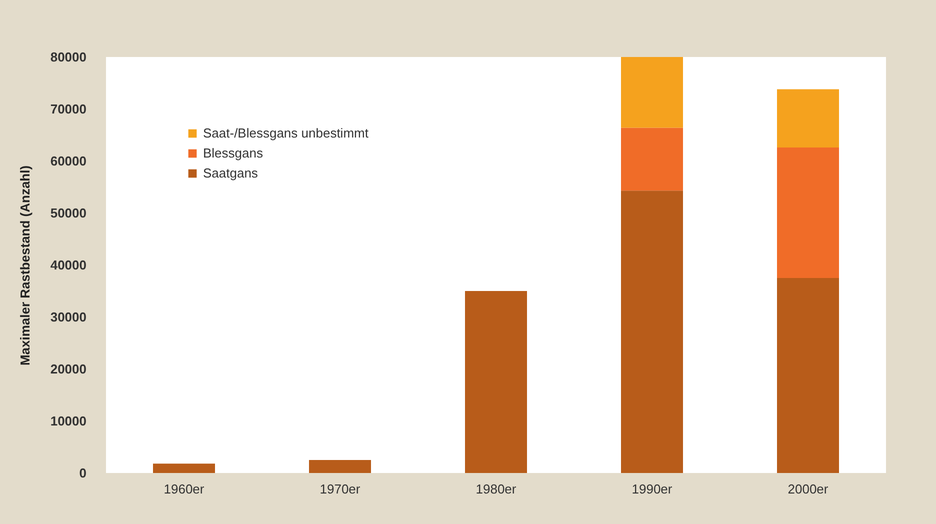  I want to click on y-tick-label: 0, so click(82, 473).